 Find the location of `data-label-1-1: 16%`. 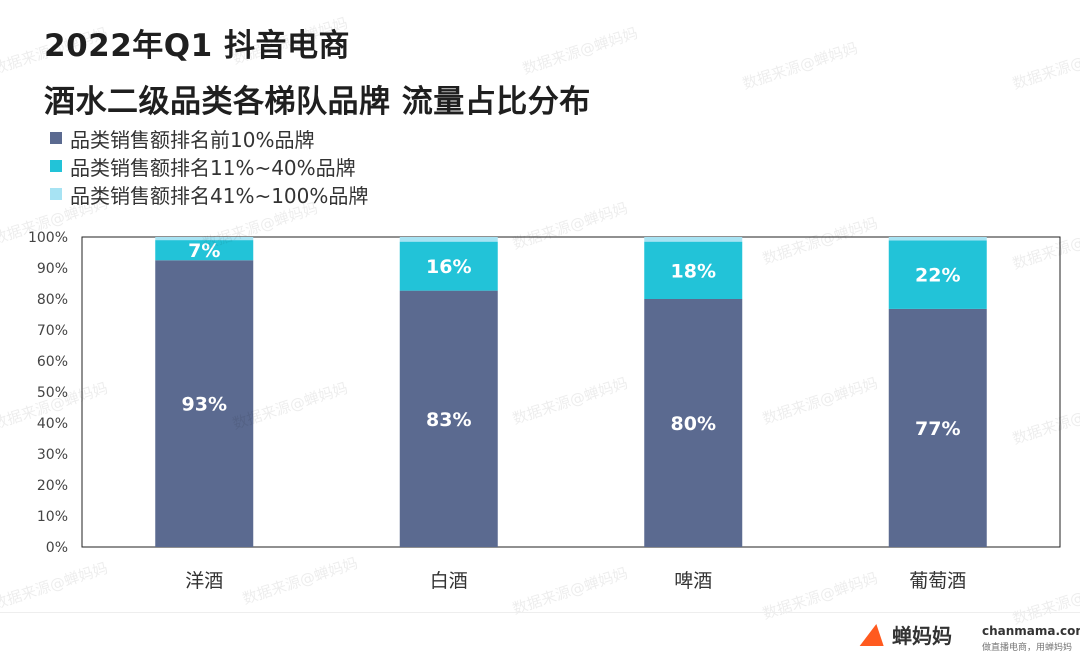

data-label-1-1: 16% is located at coordinates (448, 267).